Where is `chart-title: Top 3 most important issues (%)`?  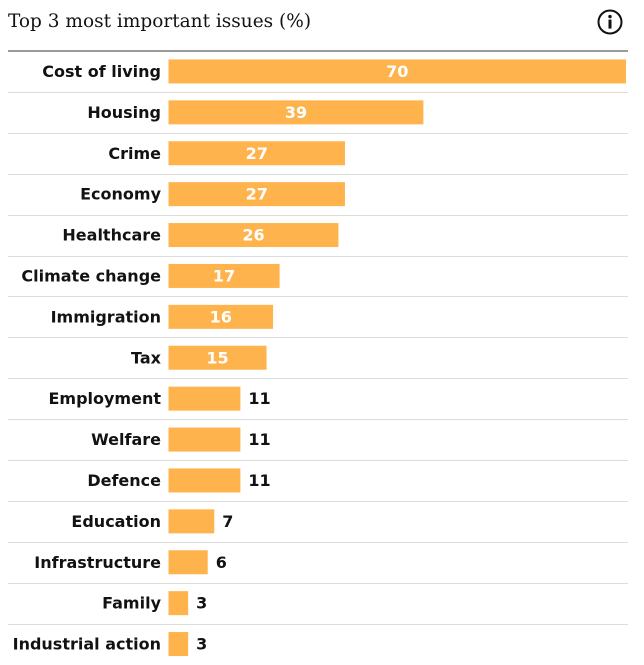 chart-title: Top 3 most important issues (%) is located at coordinates (160, 21).